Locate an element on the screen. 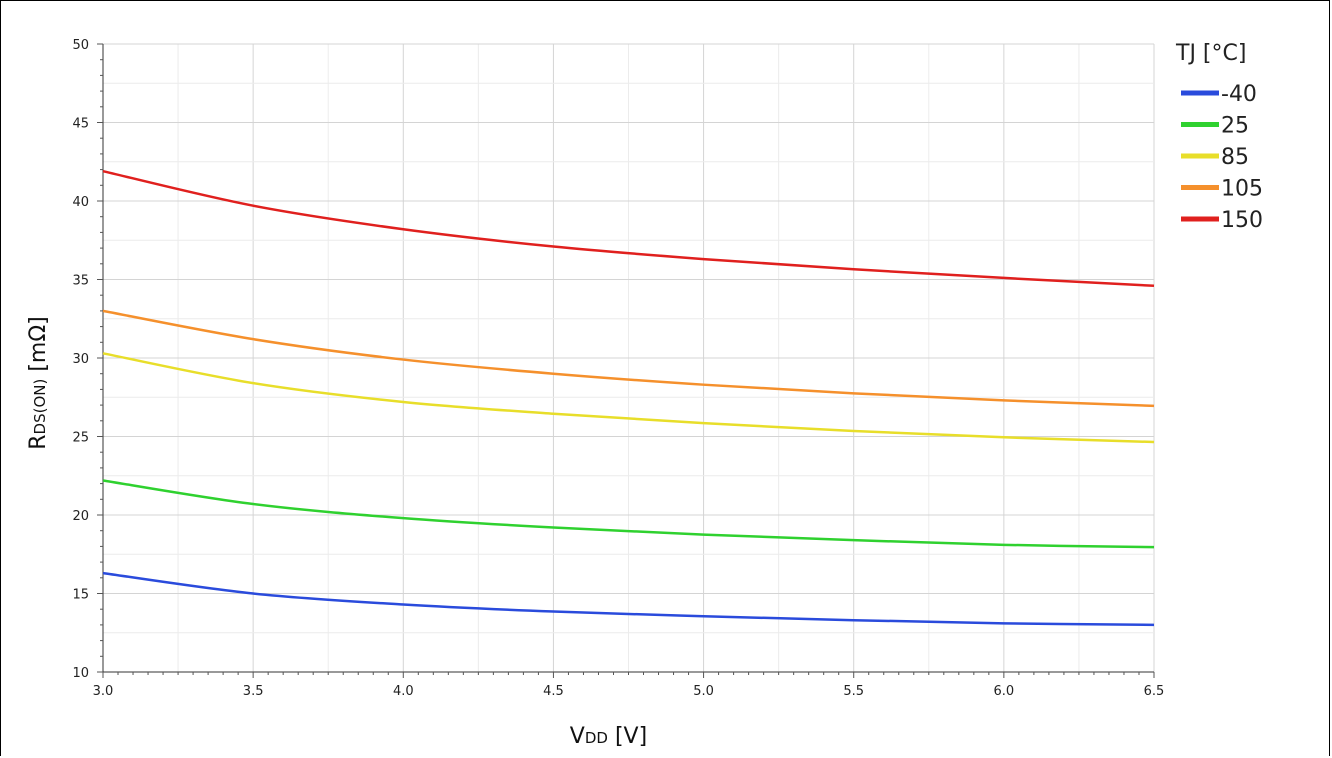  y-tick-label: 25 is located at coordinates (80, 438).